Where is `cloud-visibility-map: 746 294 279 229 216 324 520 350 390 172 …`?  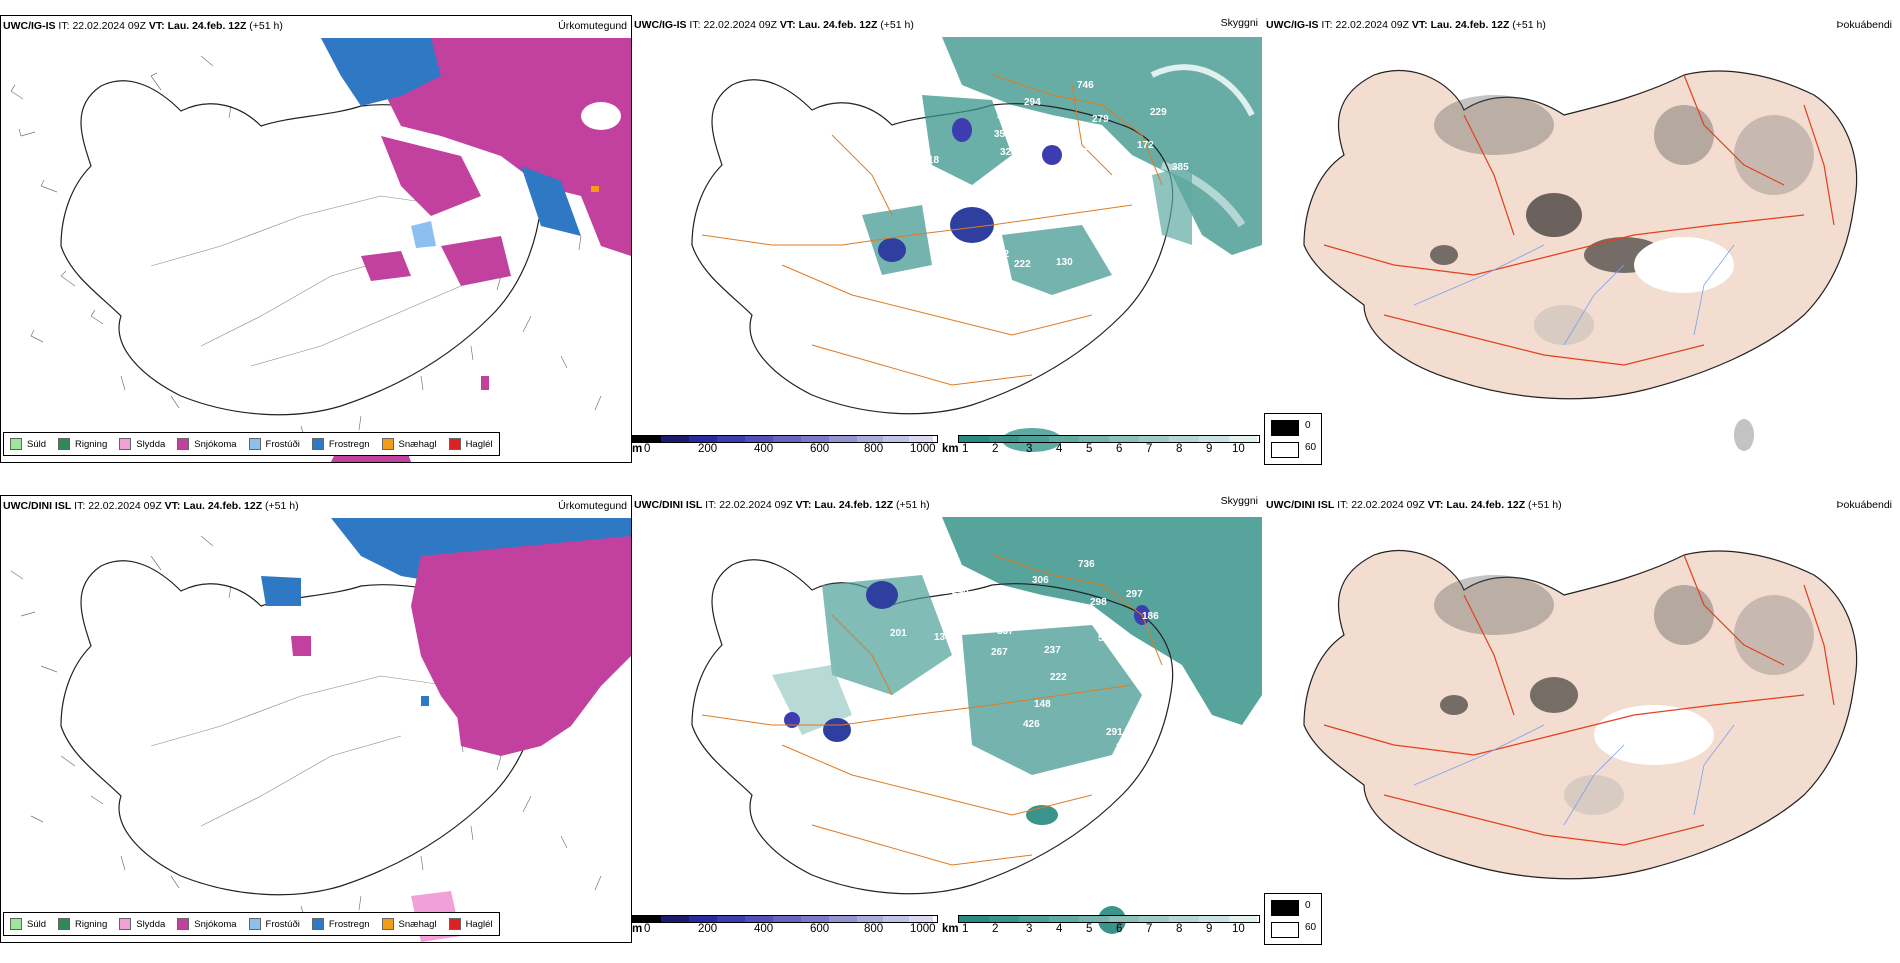
cloud-visibility-map: 746 294 279 229 216 324 520 350 390 172 … is located at coordinates (976, 244).